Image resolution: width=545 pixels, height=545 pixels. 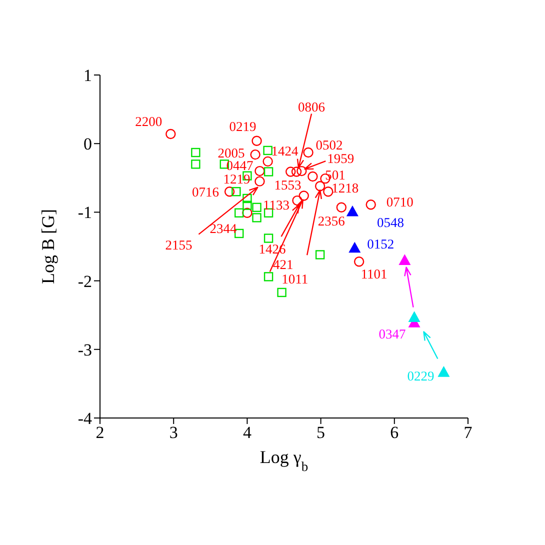 I want to click on annotation: 2344, so click(x=223, y=228).